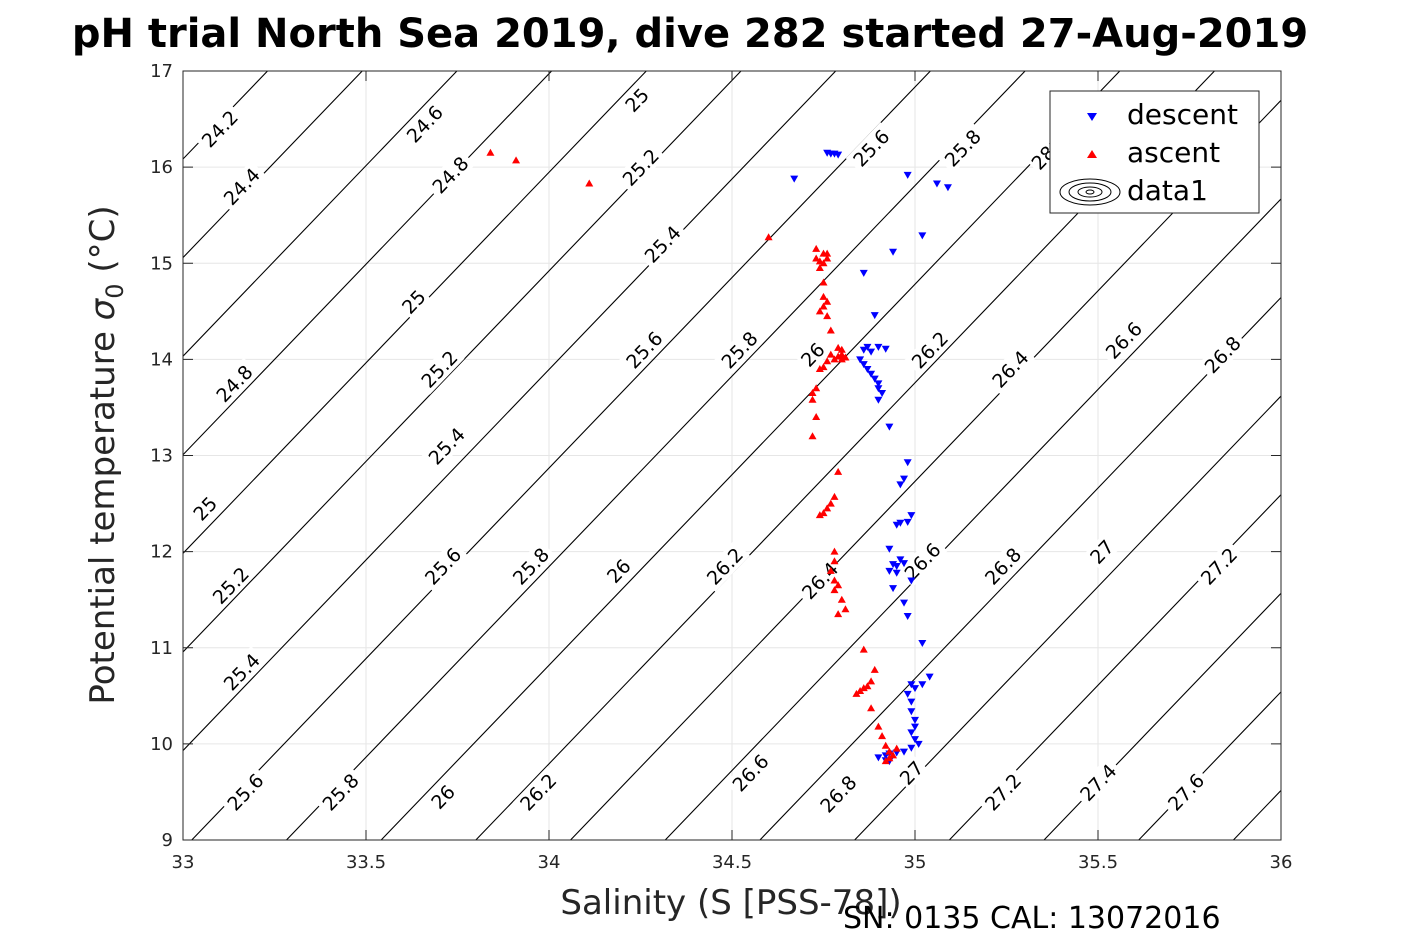 The height and width of the screenshot is (945, 1417). I want to click on legend-ascent-marker, so click(1092, 154).